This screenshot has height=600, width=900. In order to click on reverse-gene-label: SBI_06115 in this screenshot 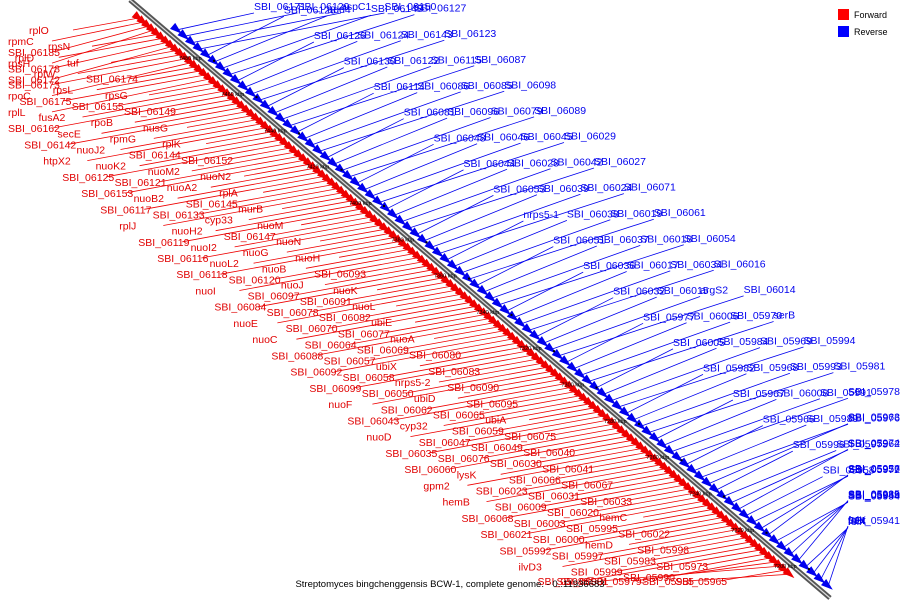, I will do `click(456, 60)`.